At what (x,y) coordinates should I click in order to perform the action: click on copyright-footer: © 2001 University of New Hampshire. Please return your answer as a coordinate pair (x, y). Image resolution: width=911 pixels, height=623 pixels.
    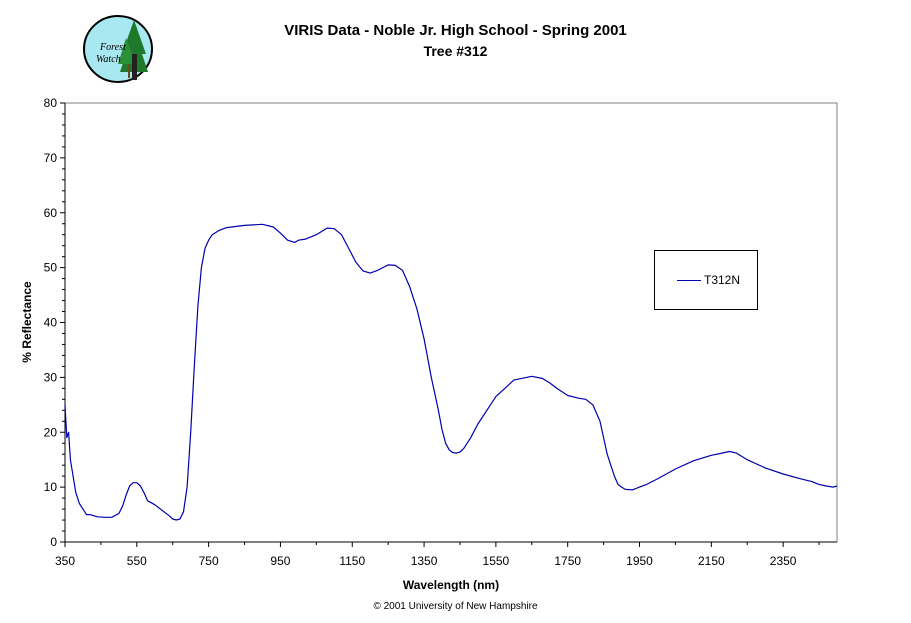
    Looking at the image, I should click on (455, 606).